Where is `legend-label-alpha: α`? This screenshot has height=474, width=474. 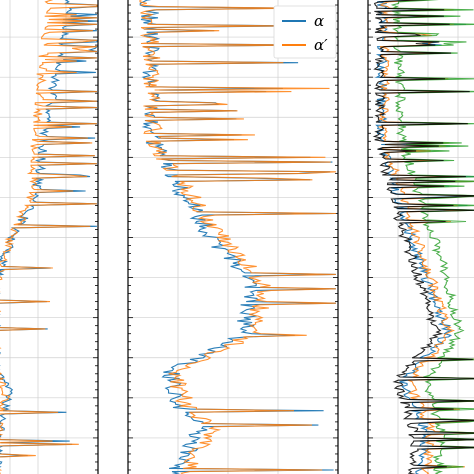
legend-label-alpha: α is located at coordinates (319, 21).